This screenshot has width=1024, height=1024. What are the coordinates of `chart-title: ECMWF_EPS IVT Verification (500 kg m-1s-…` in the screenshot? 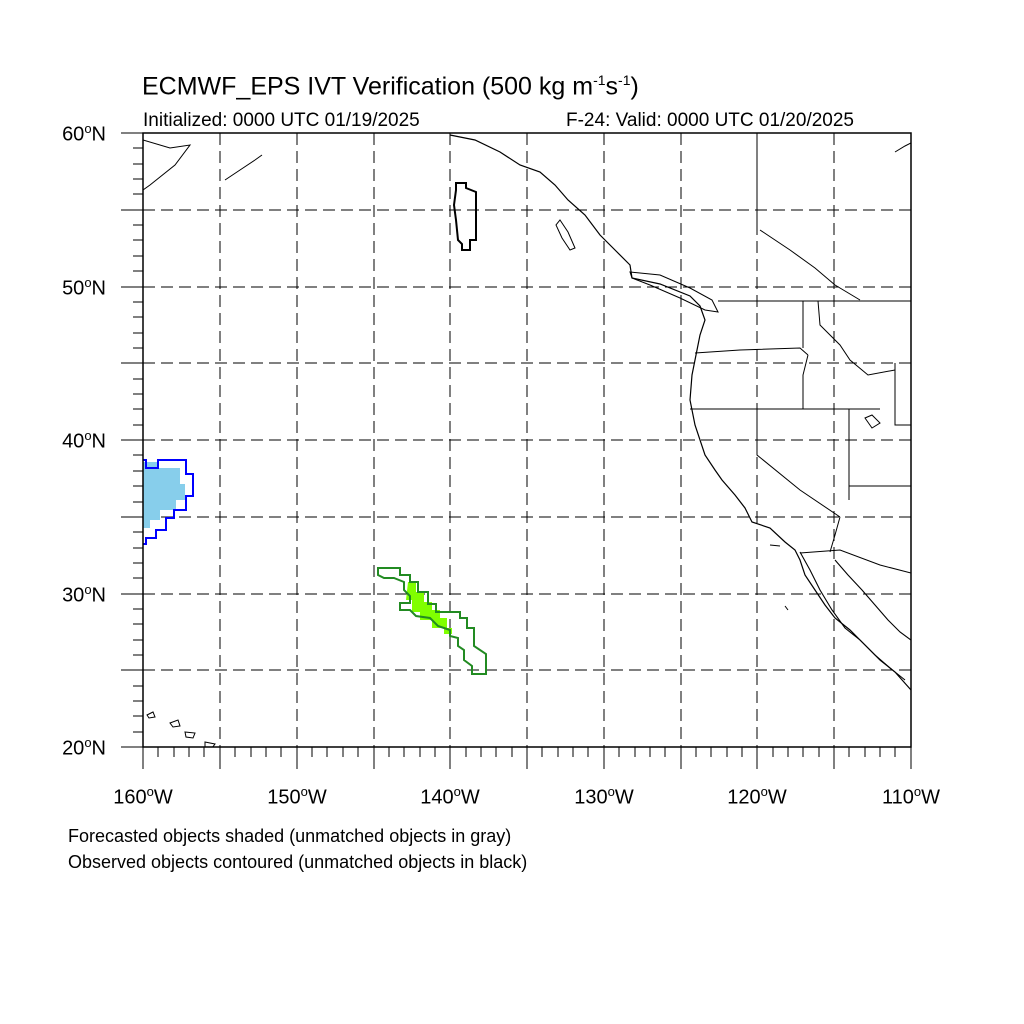 It's located at (390, 86).